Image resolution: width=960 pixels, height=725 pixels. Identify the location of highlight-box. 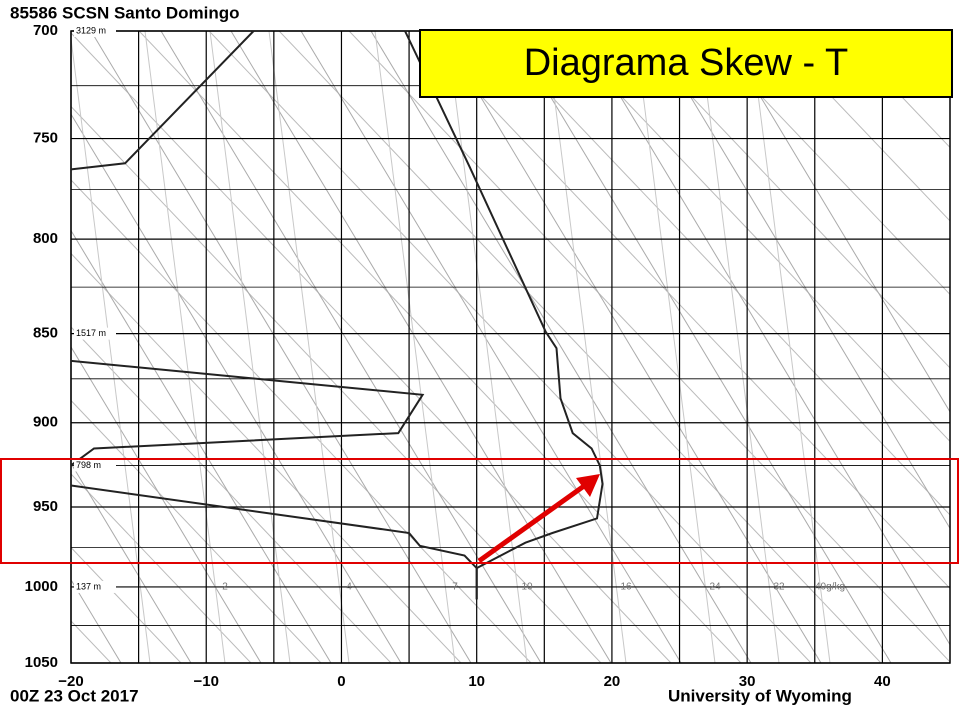
(479, 511).